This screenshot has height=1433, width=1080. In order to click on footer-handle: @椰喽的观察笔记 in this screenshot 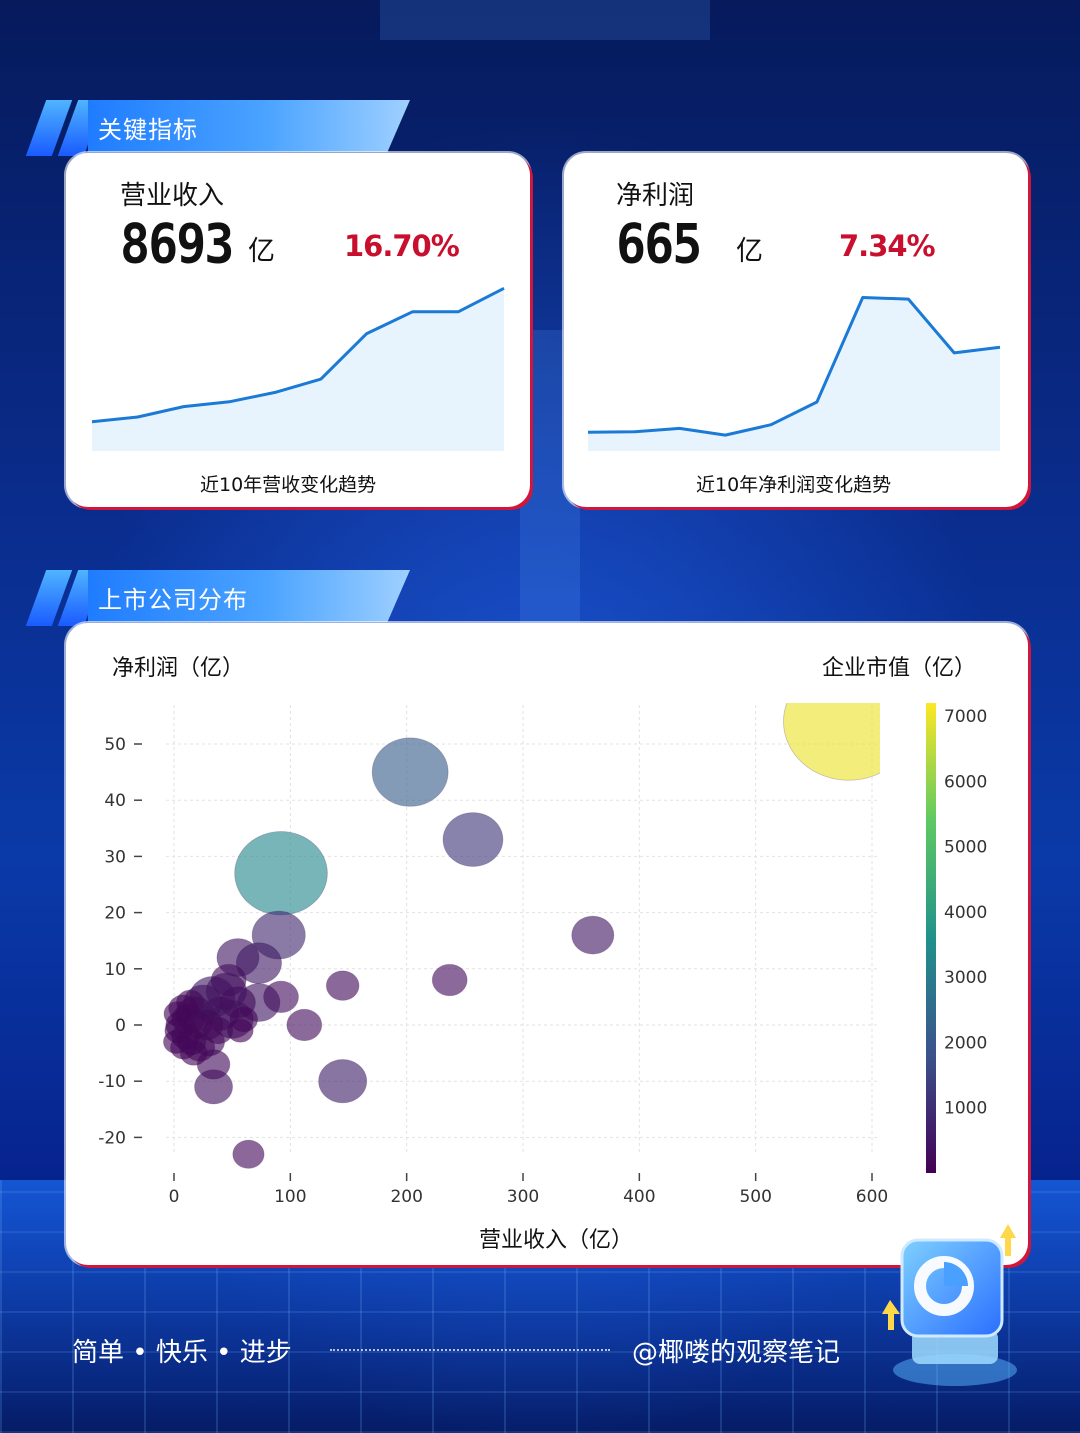, I will do `click(736, 1353)`.